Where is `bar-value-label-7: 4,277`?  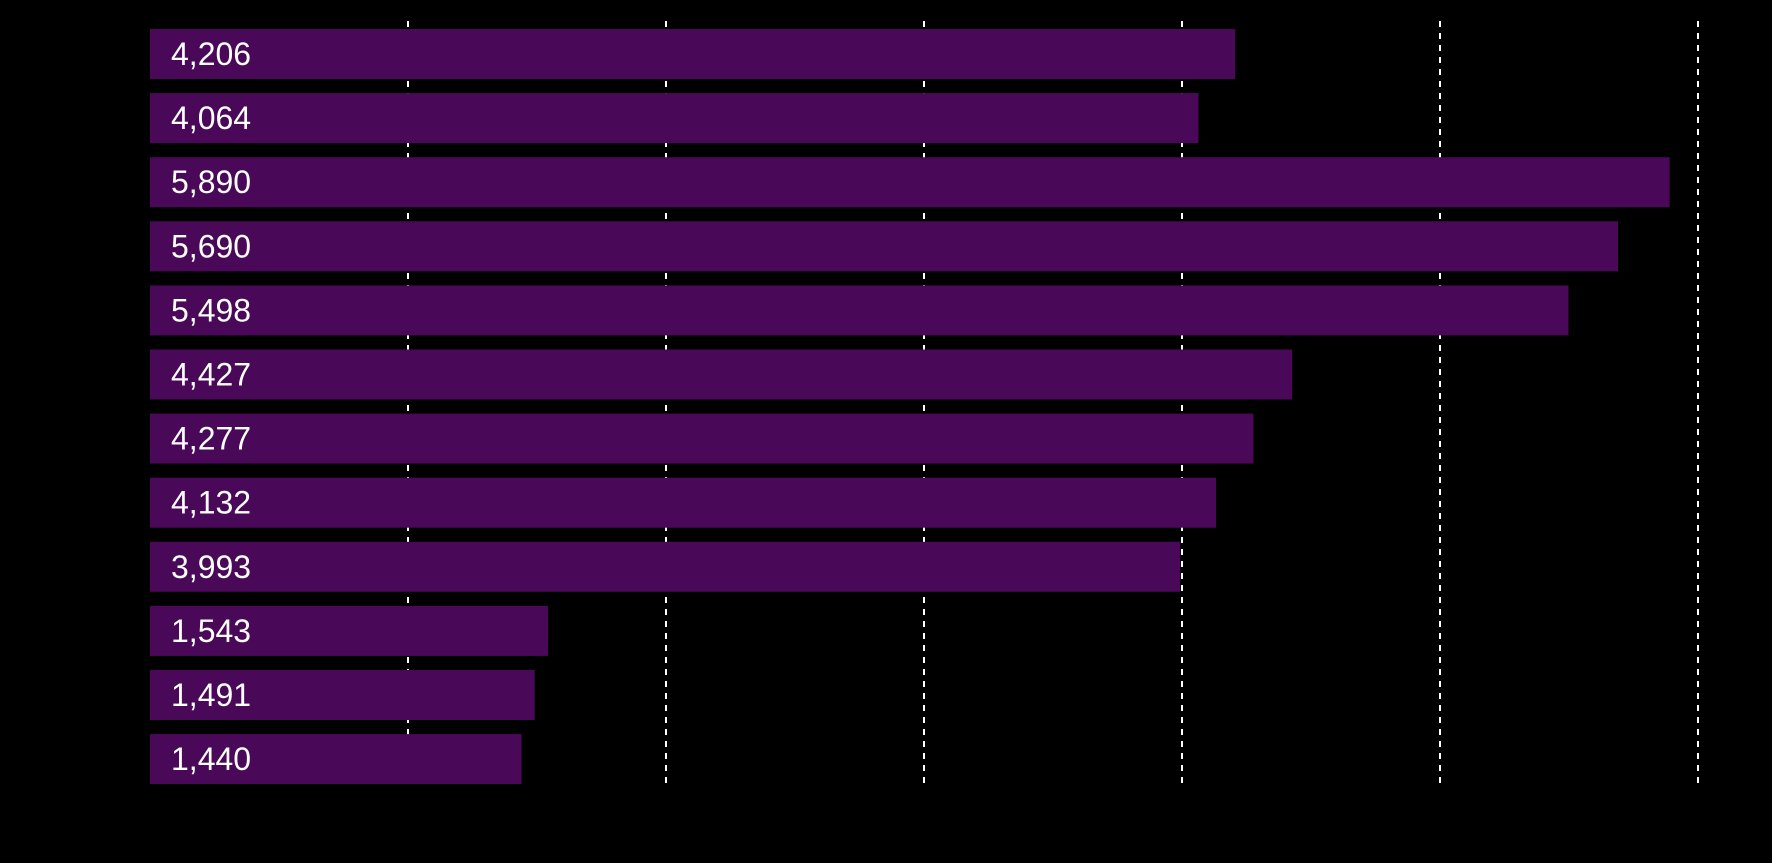 bar-value-label-7: 4,277 is located at coordinates (211, 439).